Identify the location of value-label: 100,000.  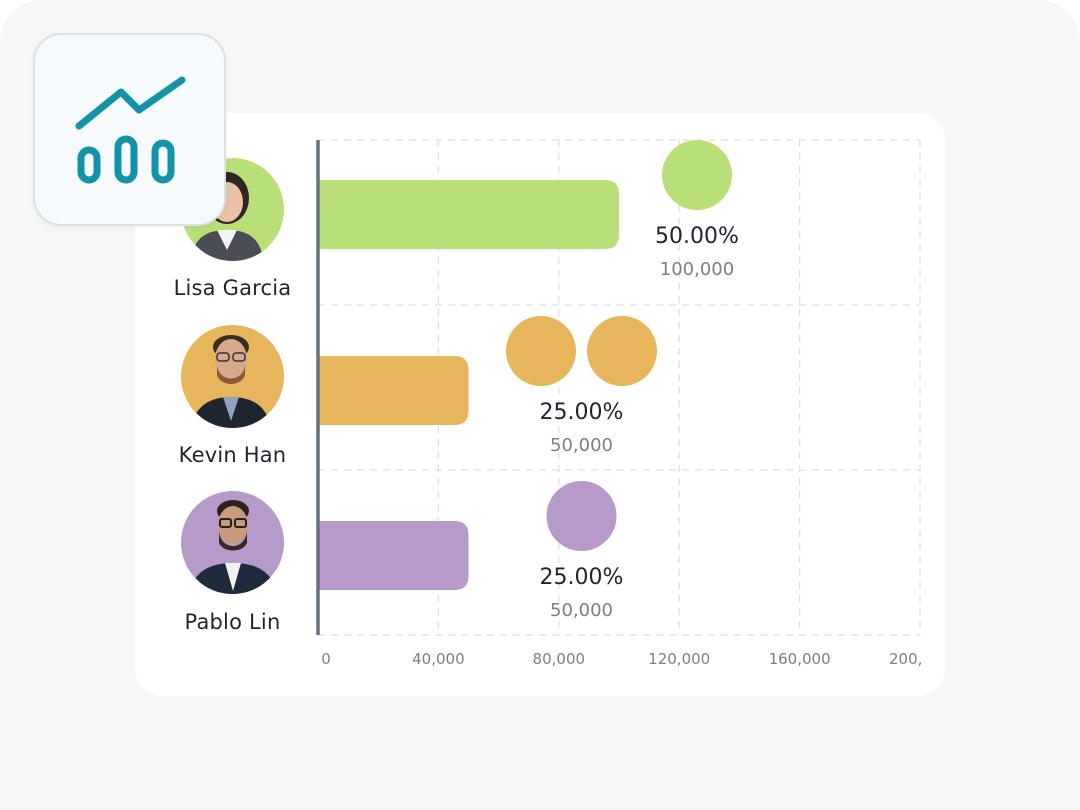
(697, 269).